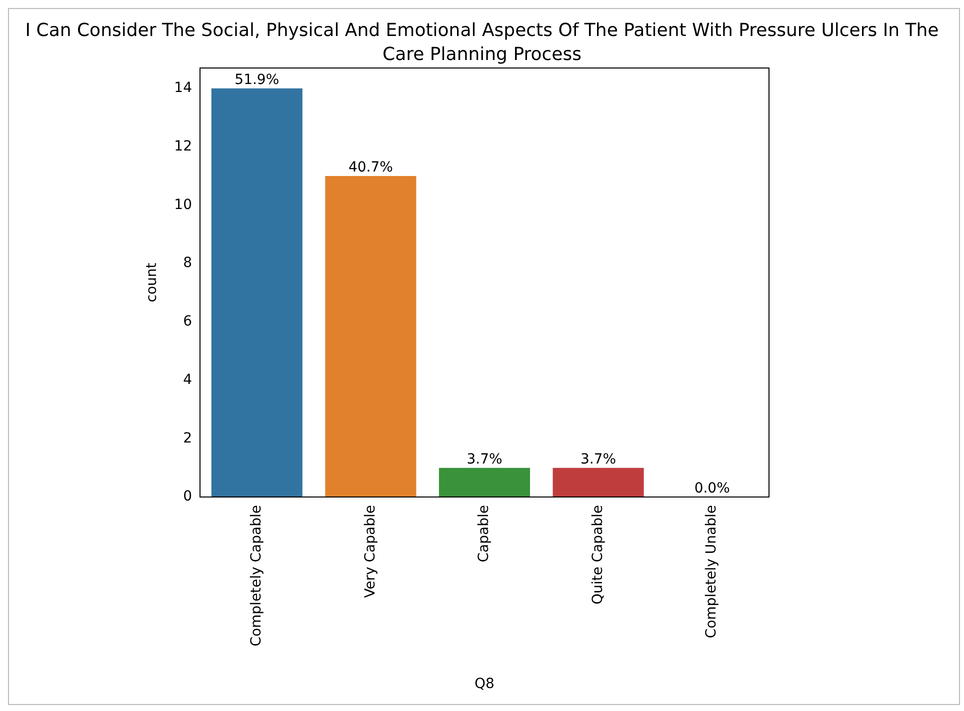  Describe the element at coordinates (183, 146) in the screenshot. I see `y-tick-label: 12` at that location.